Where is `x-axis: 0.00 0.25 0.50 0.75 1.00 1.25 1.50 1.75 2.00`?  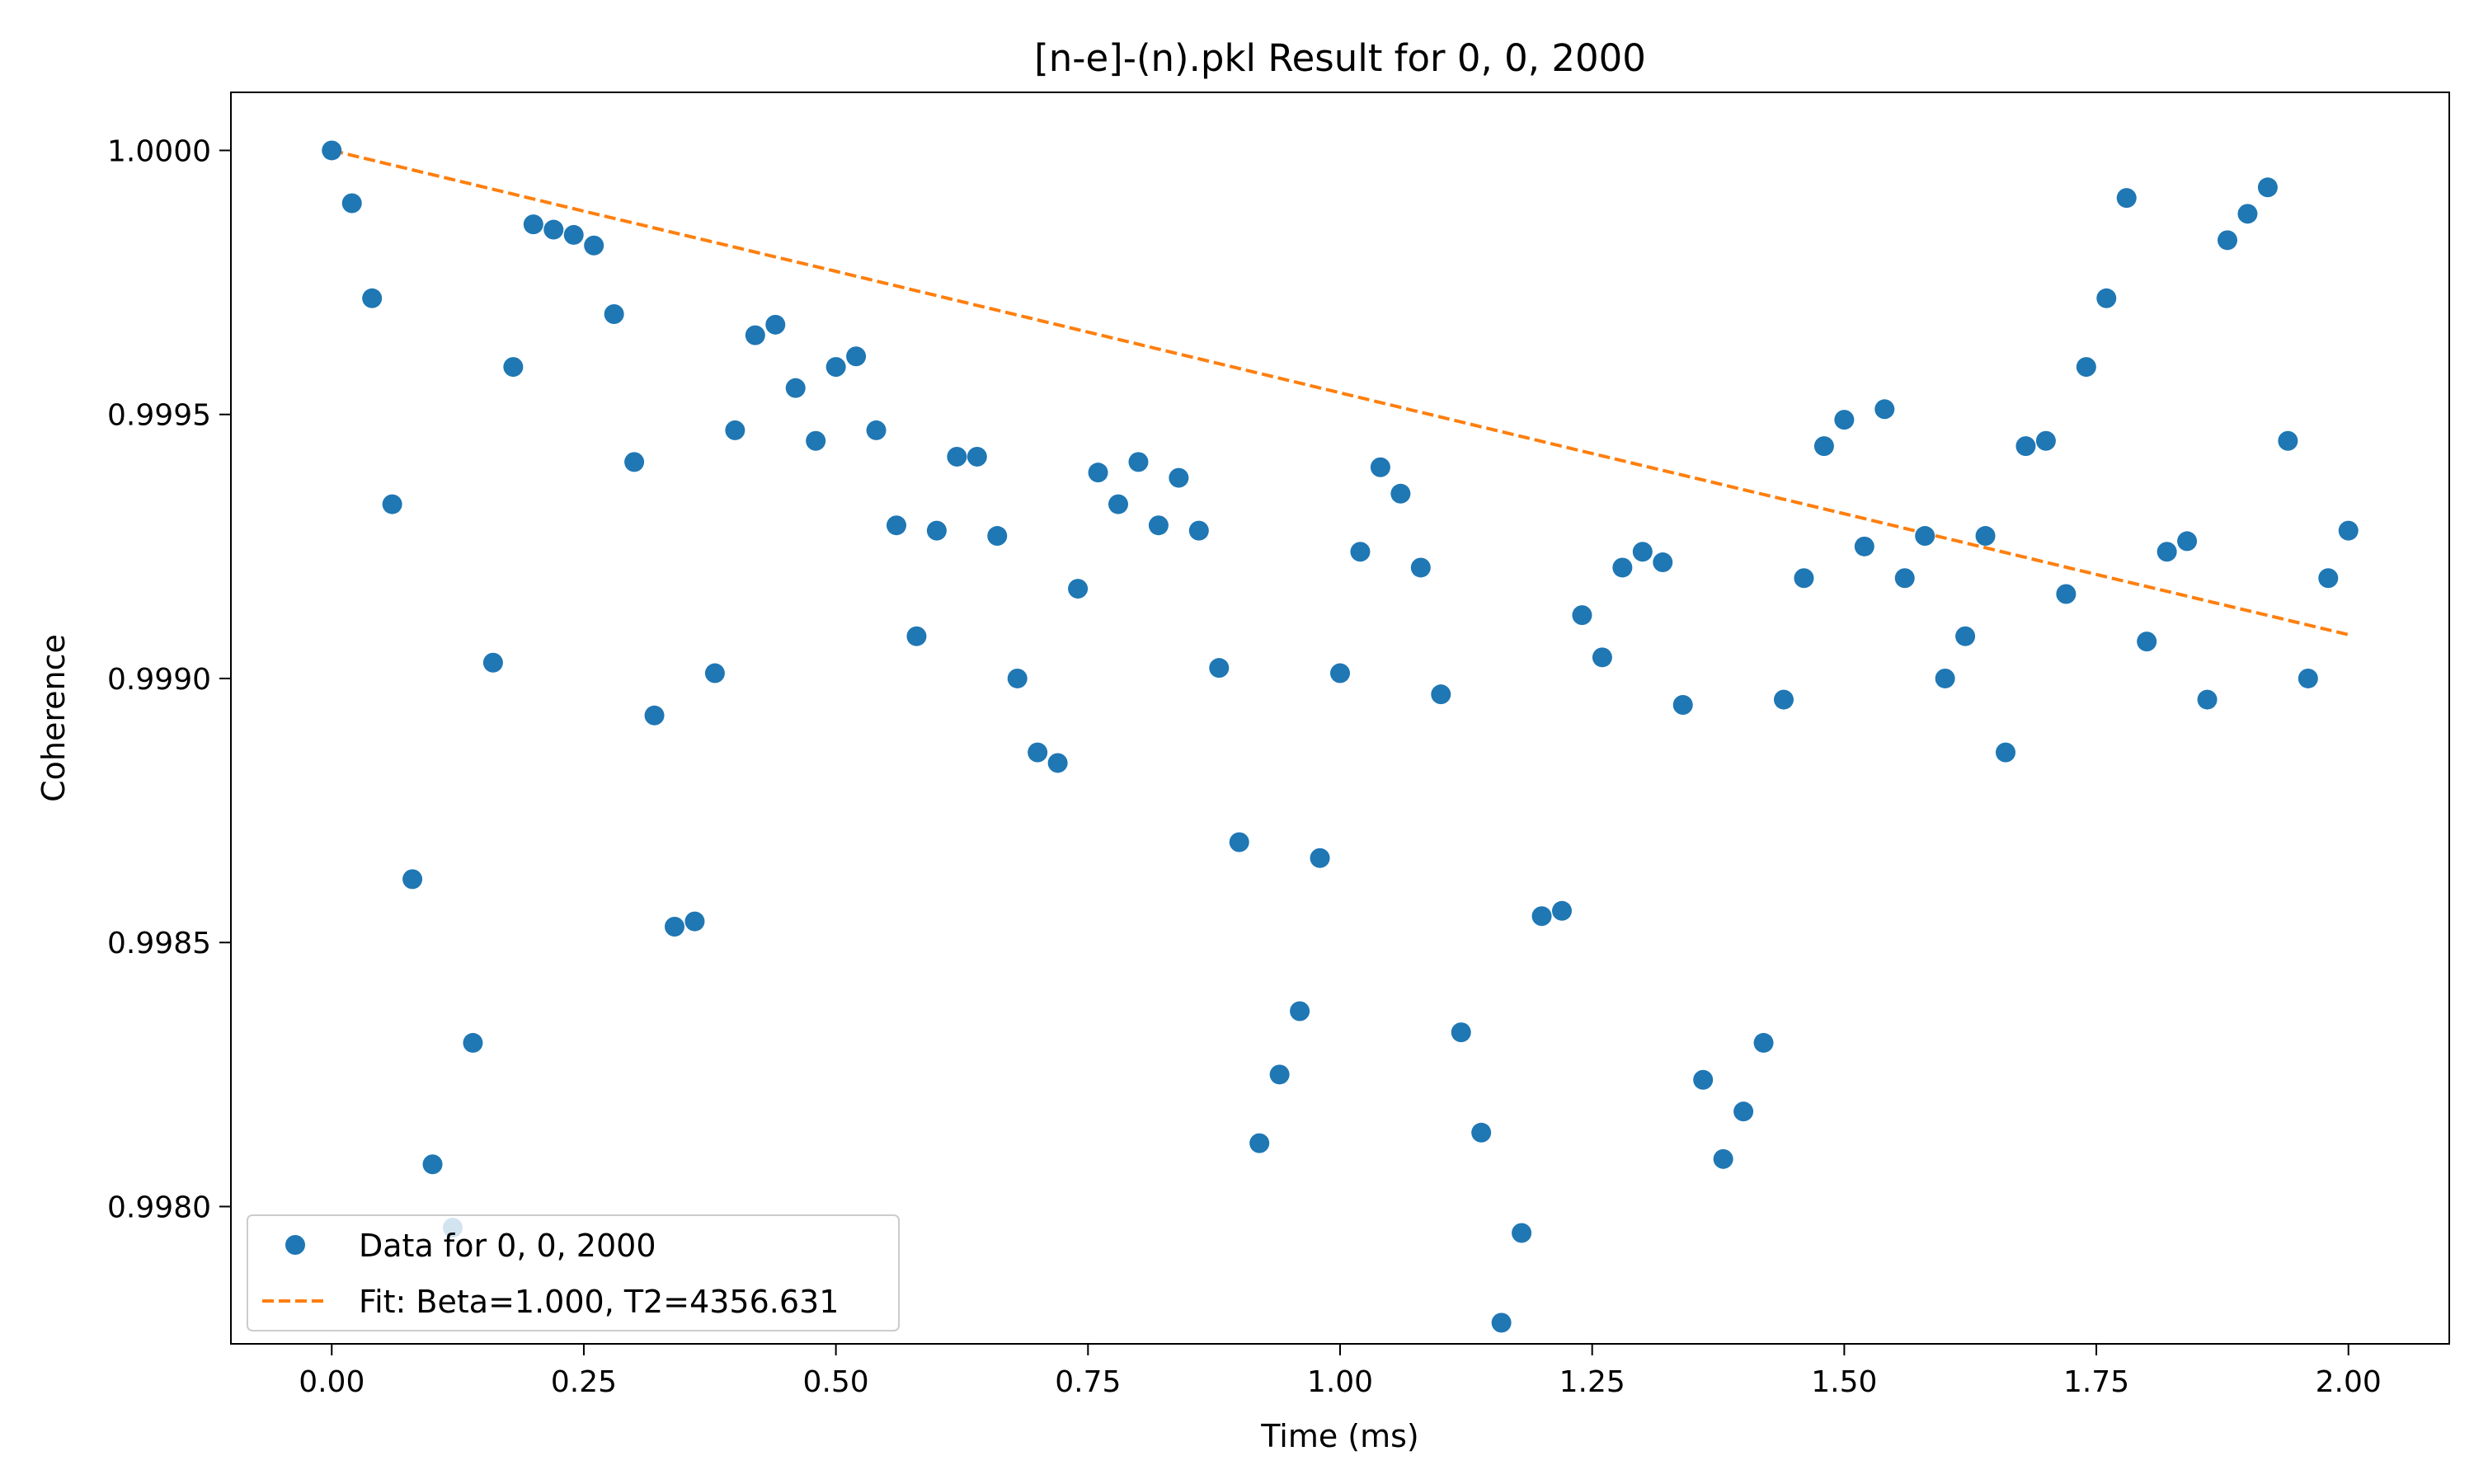
x-axis: 0.00 0.25 0.50 0.75 1.00 1.25 1.50 1.75 2.00 is located at coordinates (1340, 1371).